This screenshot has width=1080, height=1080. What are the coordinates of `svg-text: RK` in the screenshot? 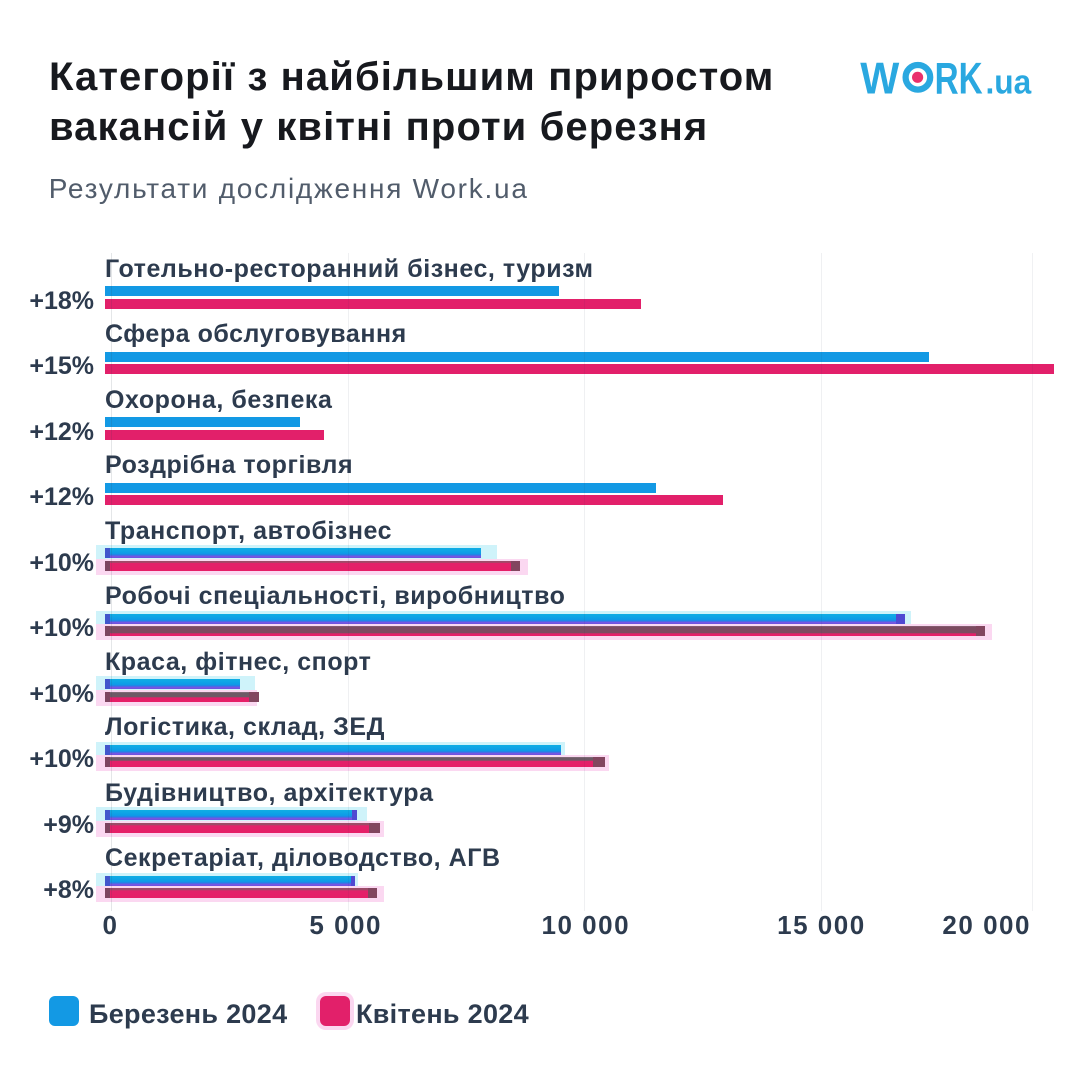 It's located at (959, 76).